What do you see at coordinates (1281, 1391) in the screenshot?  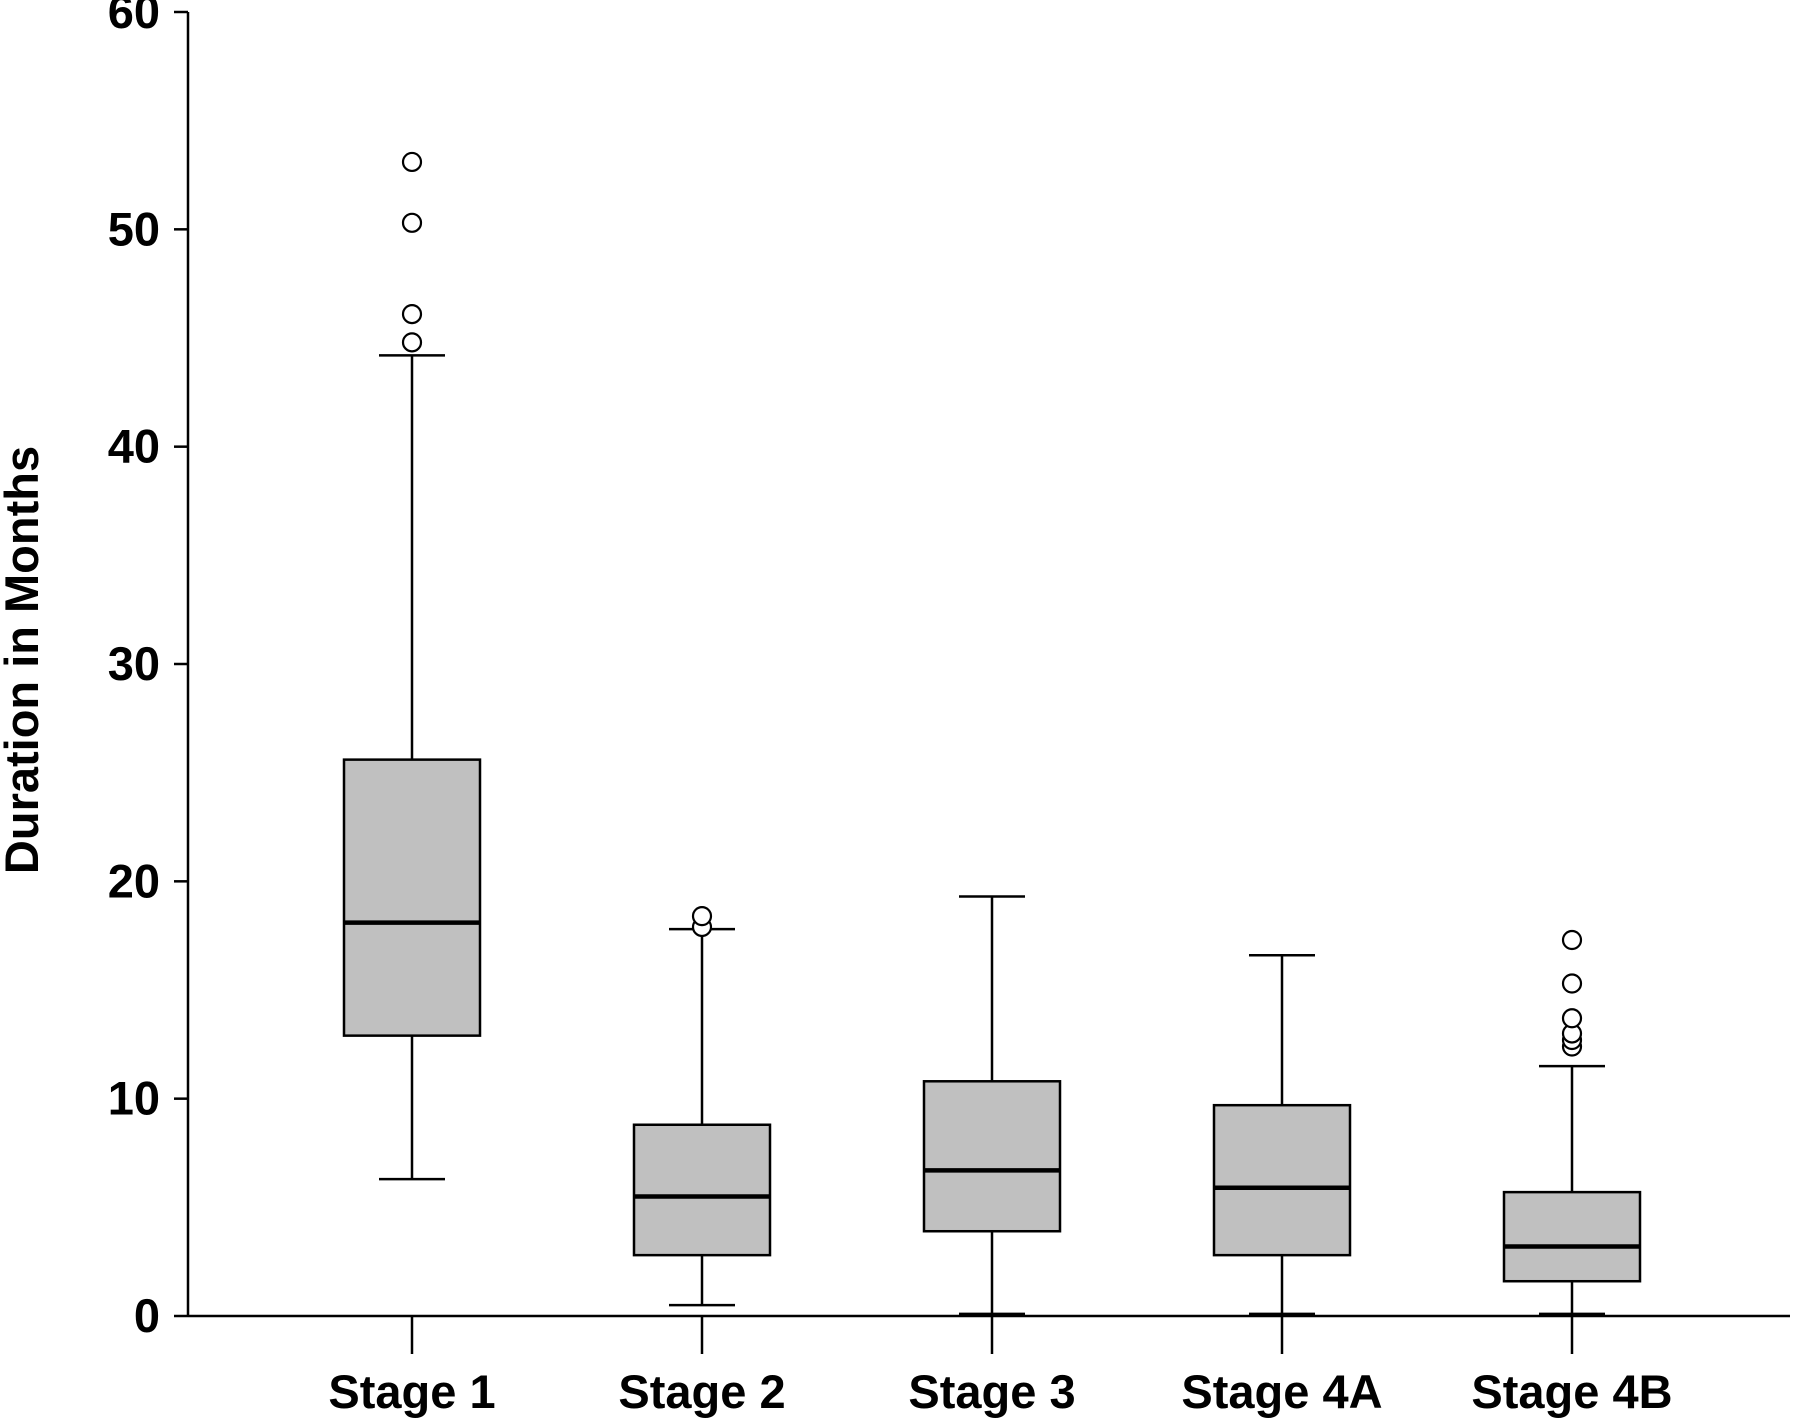 I see `x-tick-label: Stage 4A` at bounding box center [1281, 1391].